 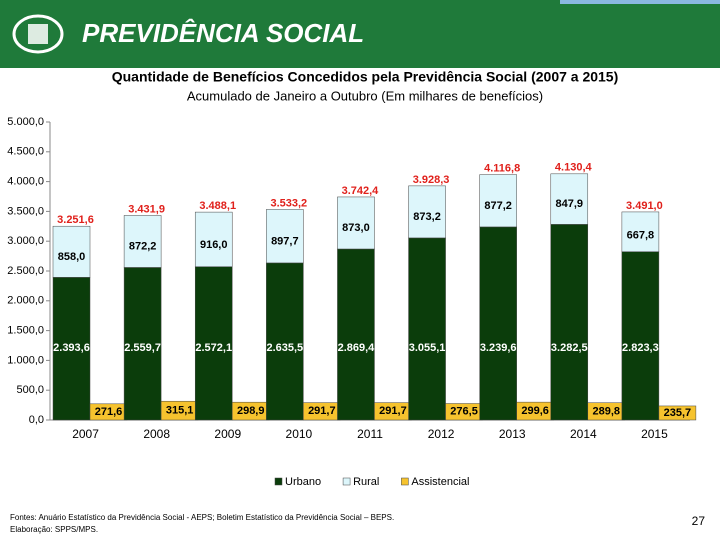 What do you see at coordinates (535, 411) in the screenshot?
I see `value-label: 299,6` at bounding box center [535, 411].